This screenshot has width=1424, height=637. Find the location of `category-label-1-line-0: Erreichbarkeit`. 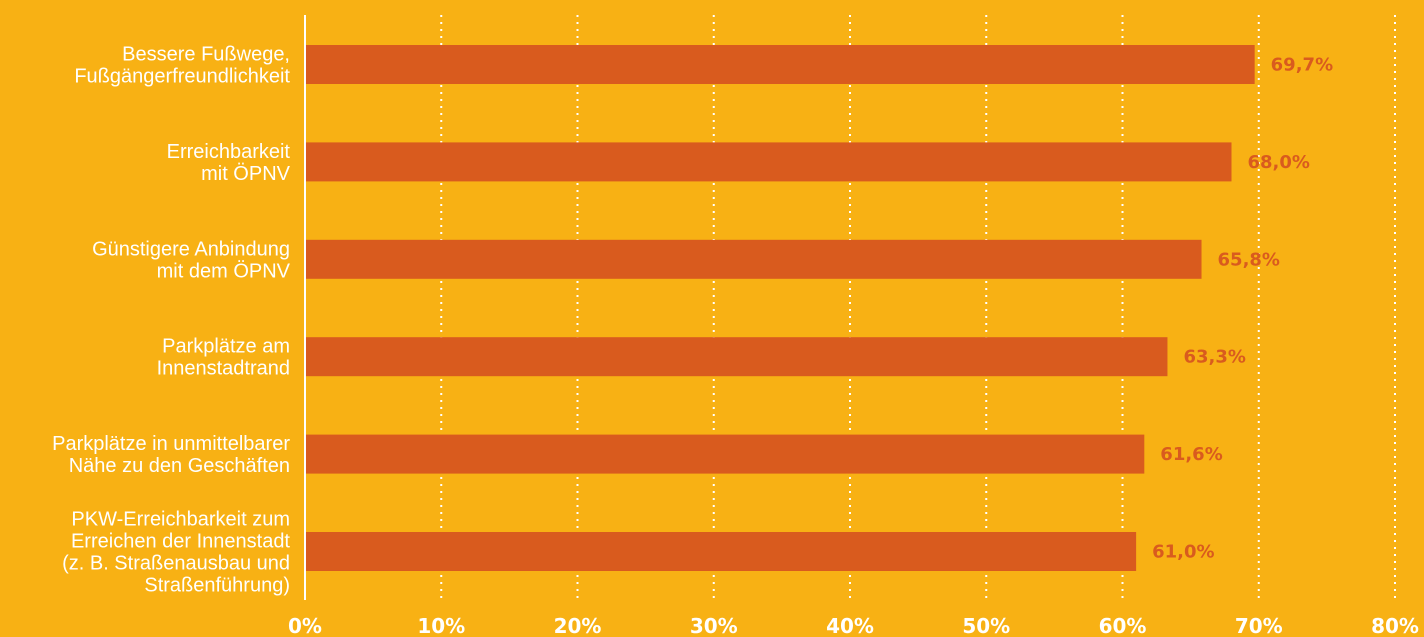

category-label-1-line-0: Erreichbarkeit is located at coordinates (229, 152).